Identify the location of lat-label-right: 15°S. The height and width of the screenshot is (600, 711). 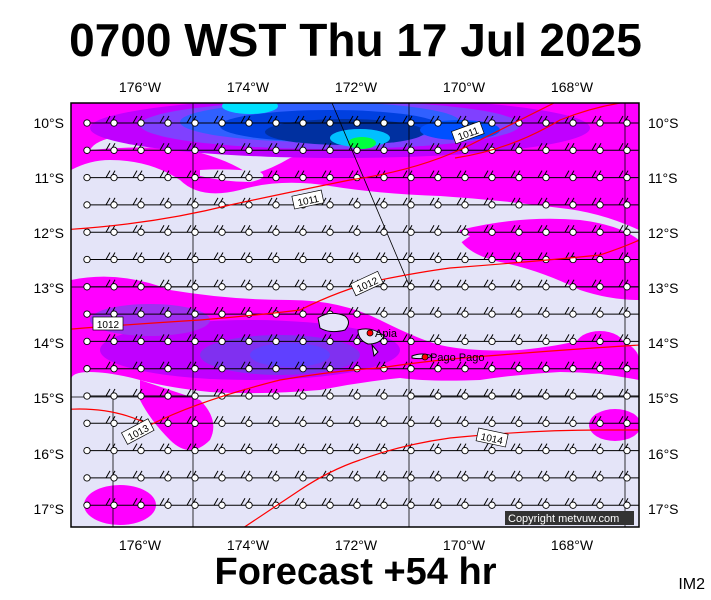
(663, 398).